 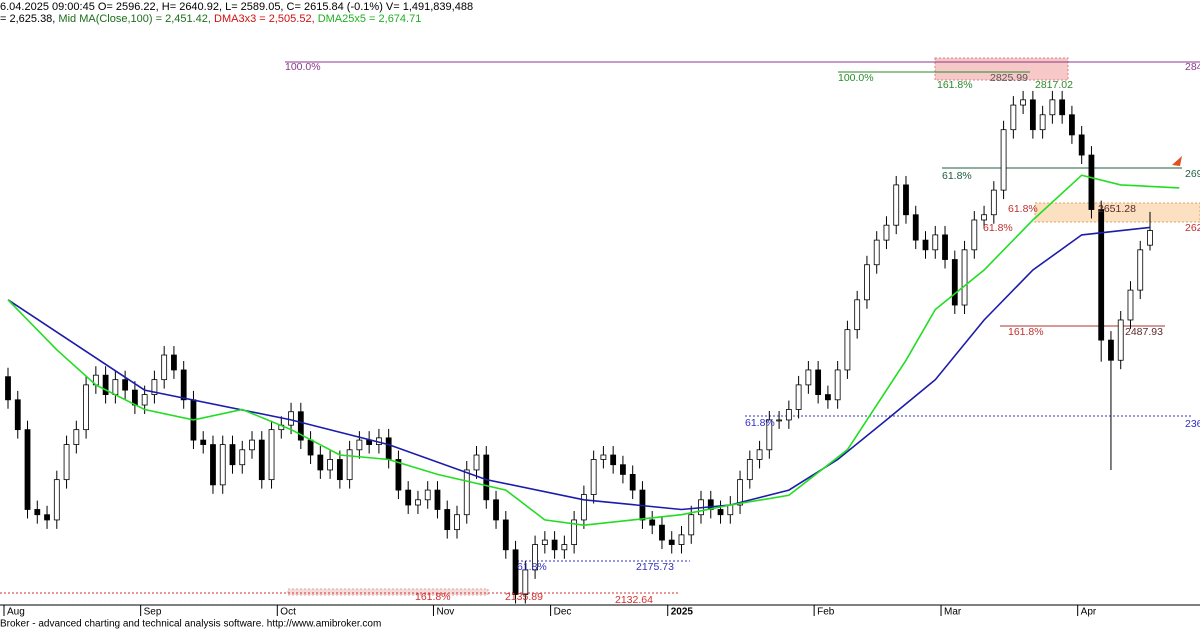 I want to click on x-tick-label: Feb, so click(x=826, y=612).